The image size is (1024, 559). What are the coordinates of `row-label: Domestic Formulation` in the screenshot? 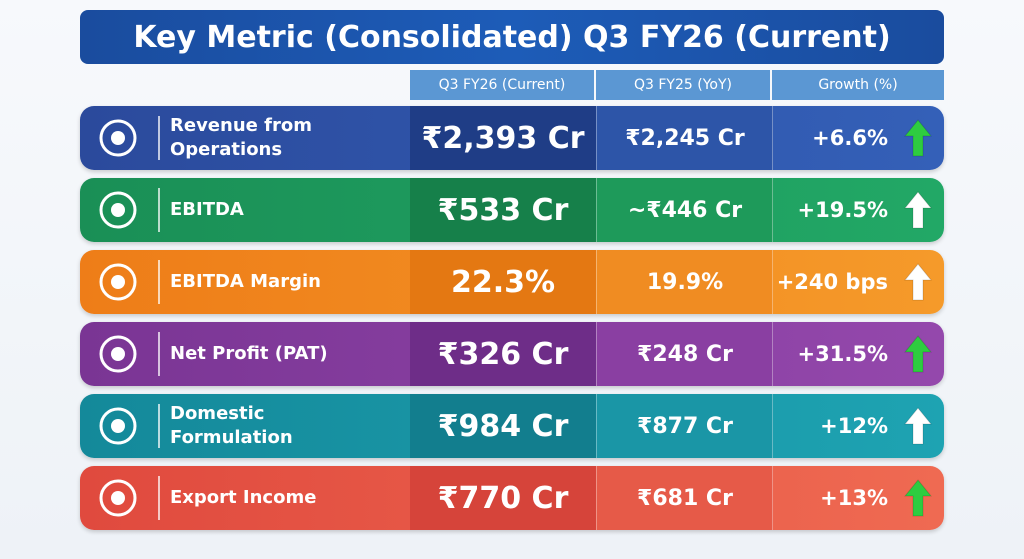 It's located at (231, 425).